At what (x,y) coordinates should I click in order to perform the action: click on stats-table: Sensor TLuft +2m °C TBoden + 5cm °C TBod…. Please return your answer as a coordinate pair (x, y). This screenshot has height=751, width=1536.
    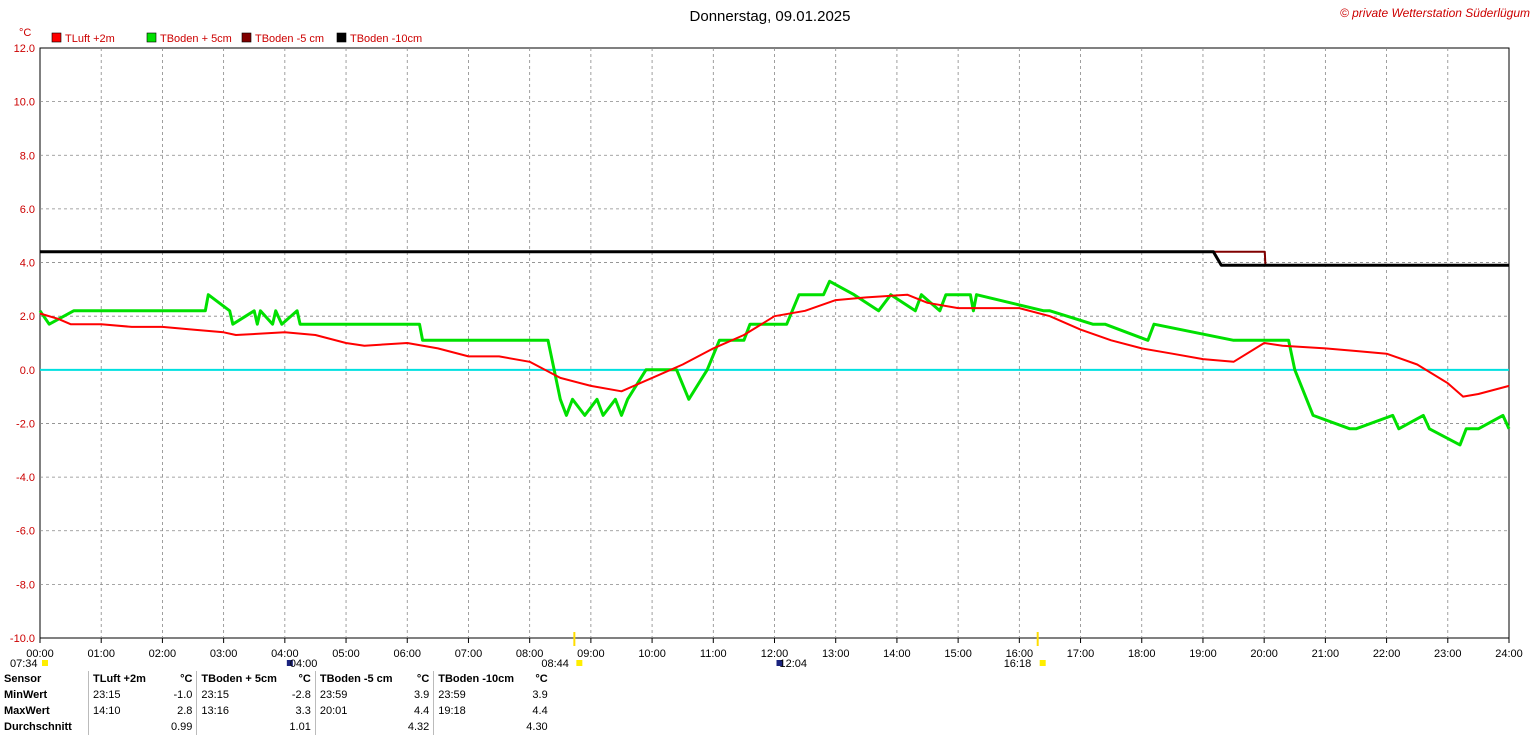
    Looking at the image, I should click on (280, 711).